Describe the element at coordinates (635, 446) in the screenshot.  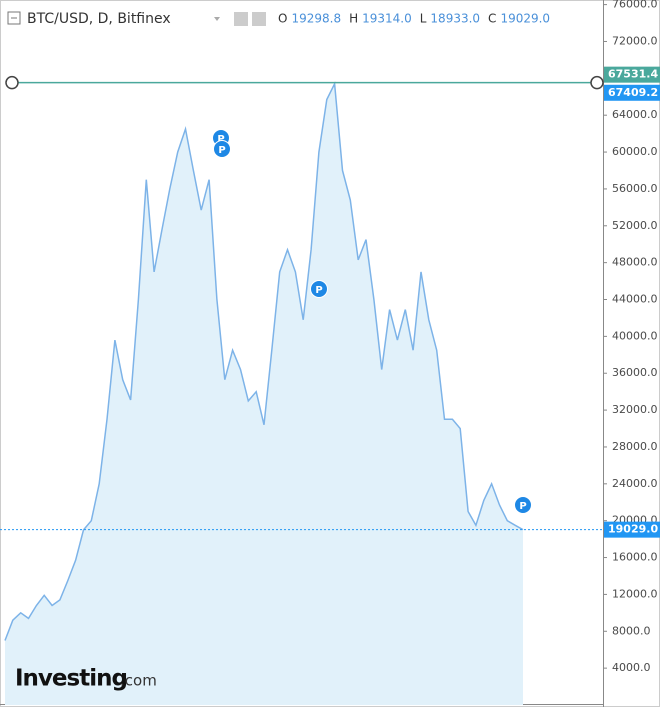
I see `y-tick-label: 28000.0` at that location.